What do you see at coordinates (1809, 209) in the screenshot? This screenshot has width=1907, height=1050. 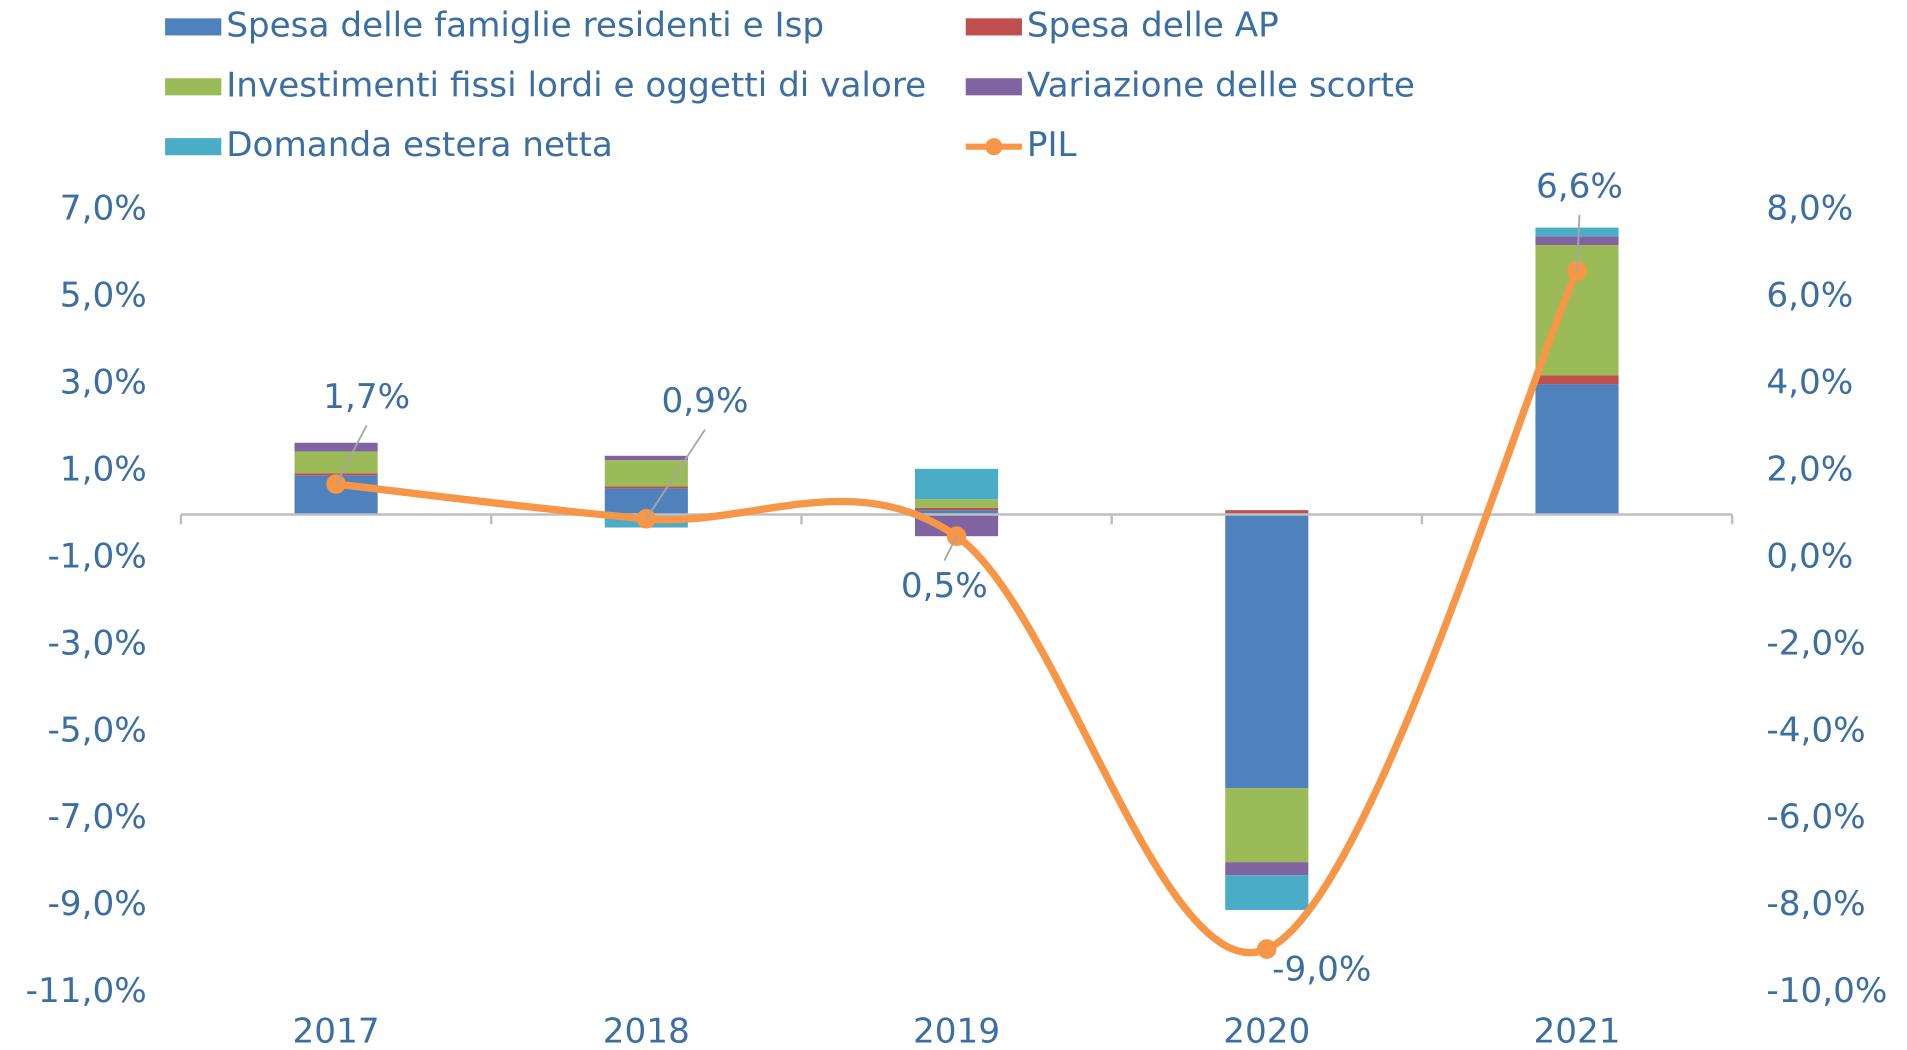 I see `y2-tick-label: 8,0%` at bounding box center [1809, 209].